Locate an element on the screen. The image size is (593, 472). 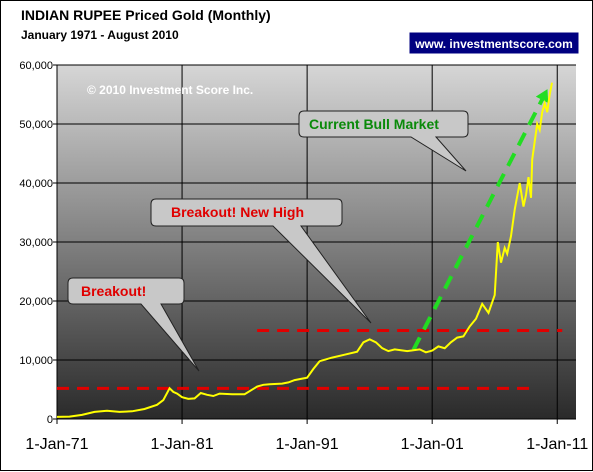
website-badge is located at coordinates (494, 43).